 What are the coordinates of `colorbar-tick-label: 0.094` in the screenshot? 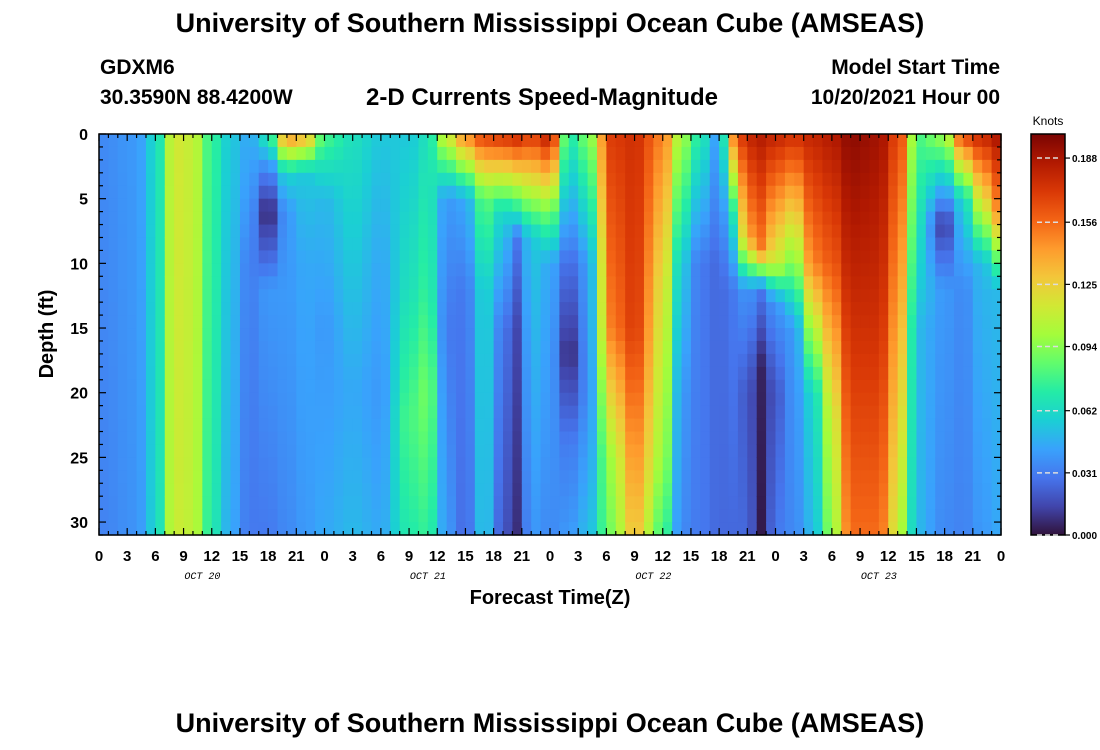 It's located at (1084, 348).